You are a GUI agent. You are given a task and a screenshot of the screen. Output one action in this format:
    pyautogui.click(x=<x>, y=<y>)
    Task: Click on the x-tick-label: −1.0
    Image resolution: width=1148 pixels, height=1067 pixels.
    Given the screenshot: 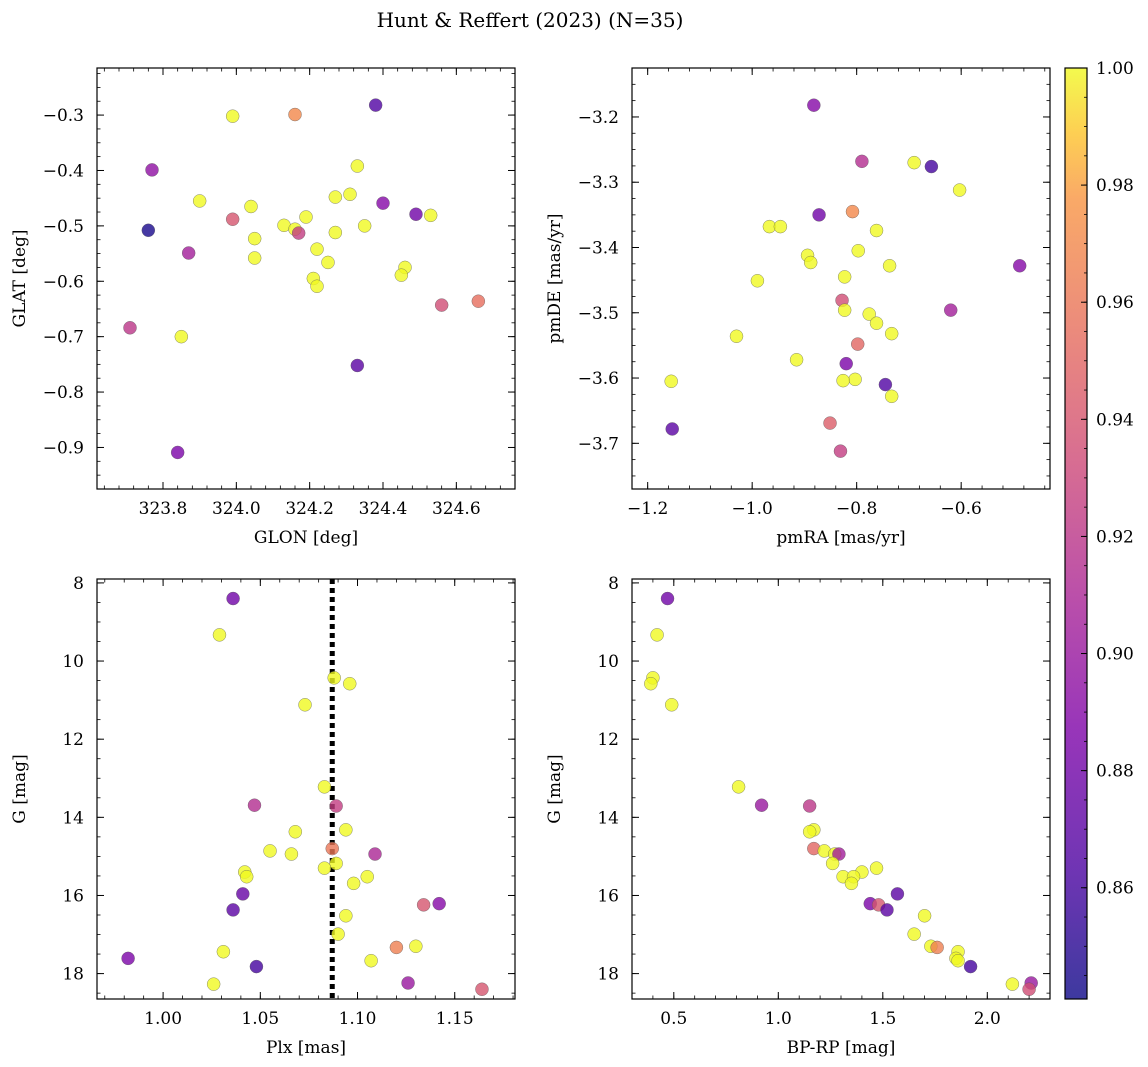 What is the action you would take?
    pyautogui.click(x=752, y=509)
    